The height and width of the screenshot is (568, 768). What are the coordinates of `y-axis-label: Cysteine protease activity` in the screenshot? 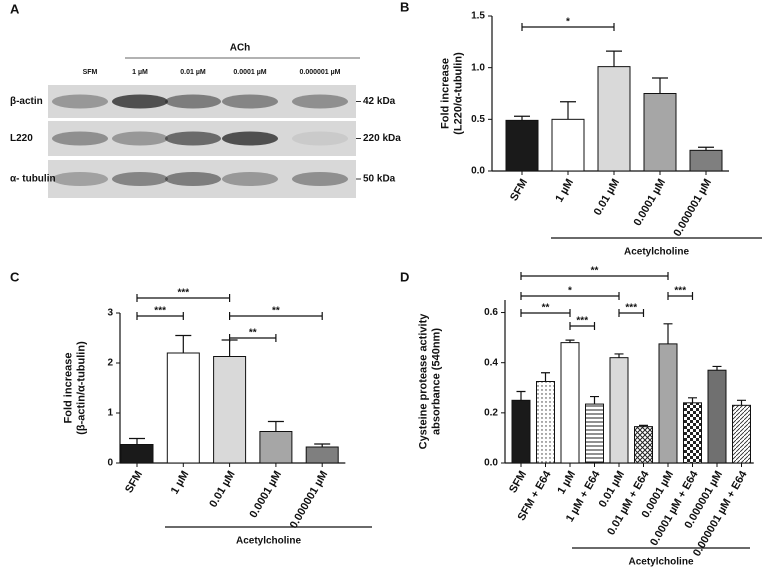 It's located at (423, 381).